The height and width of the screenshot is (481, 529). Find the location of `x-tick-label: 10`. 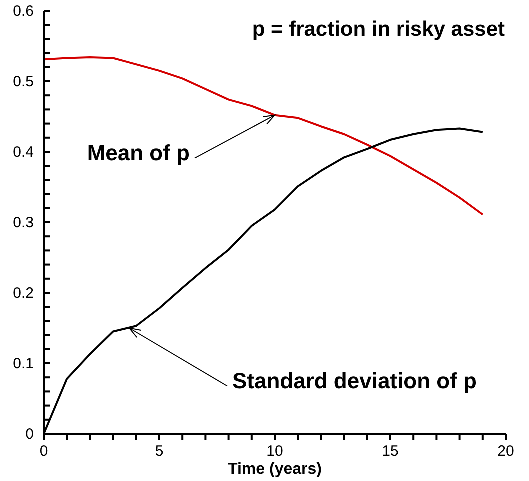

x-tick-label: 10 is located at coordinates (275, 451).